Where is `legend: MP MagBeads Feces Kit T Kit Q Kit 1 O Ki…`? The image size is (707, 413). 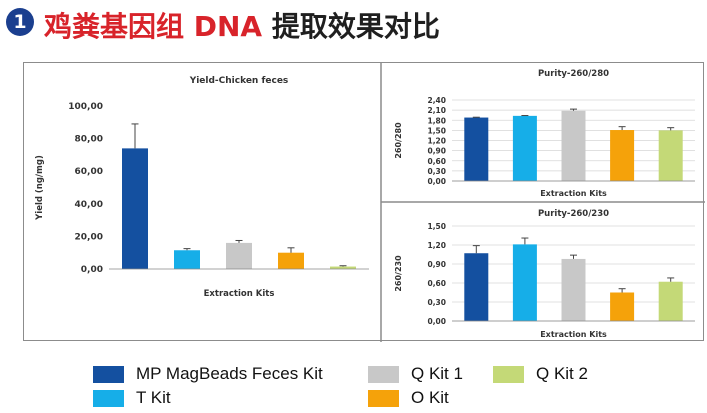
legend: MP MagBeads Feces Kit T Kit Q Kit 1 O Ki… is located at coordinates (353, 386).